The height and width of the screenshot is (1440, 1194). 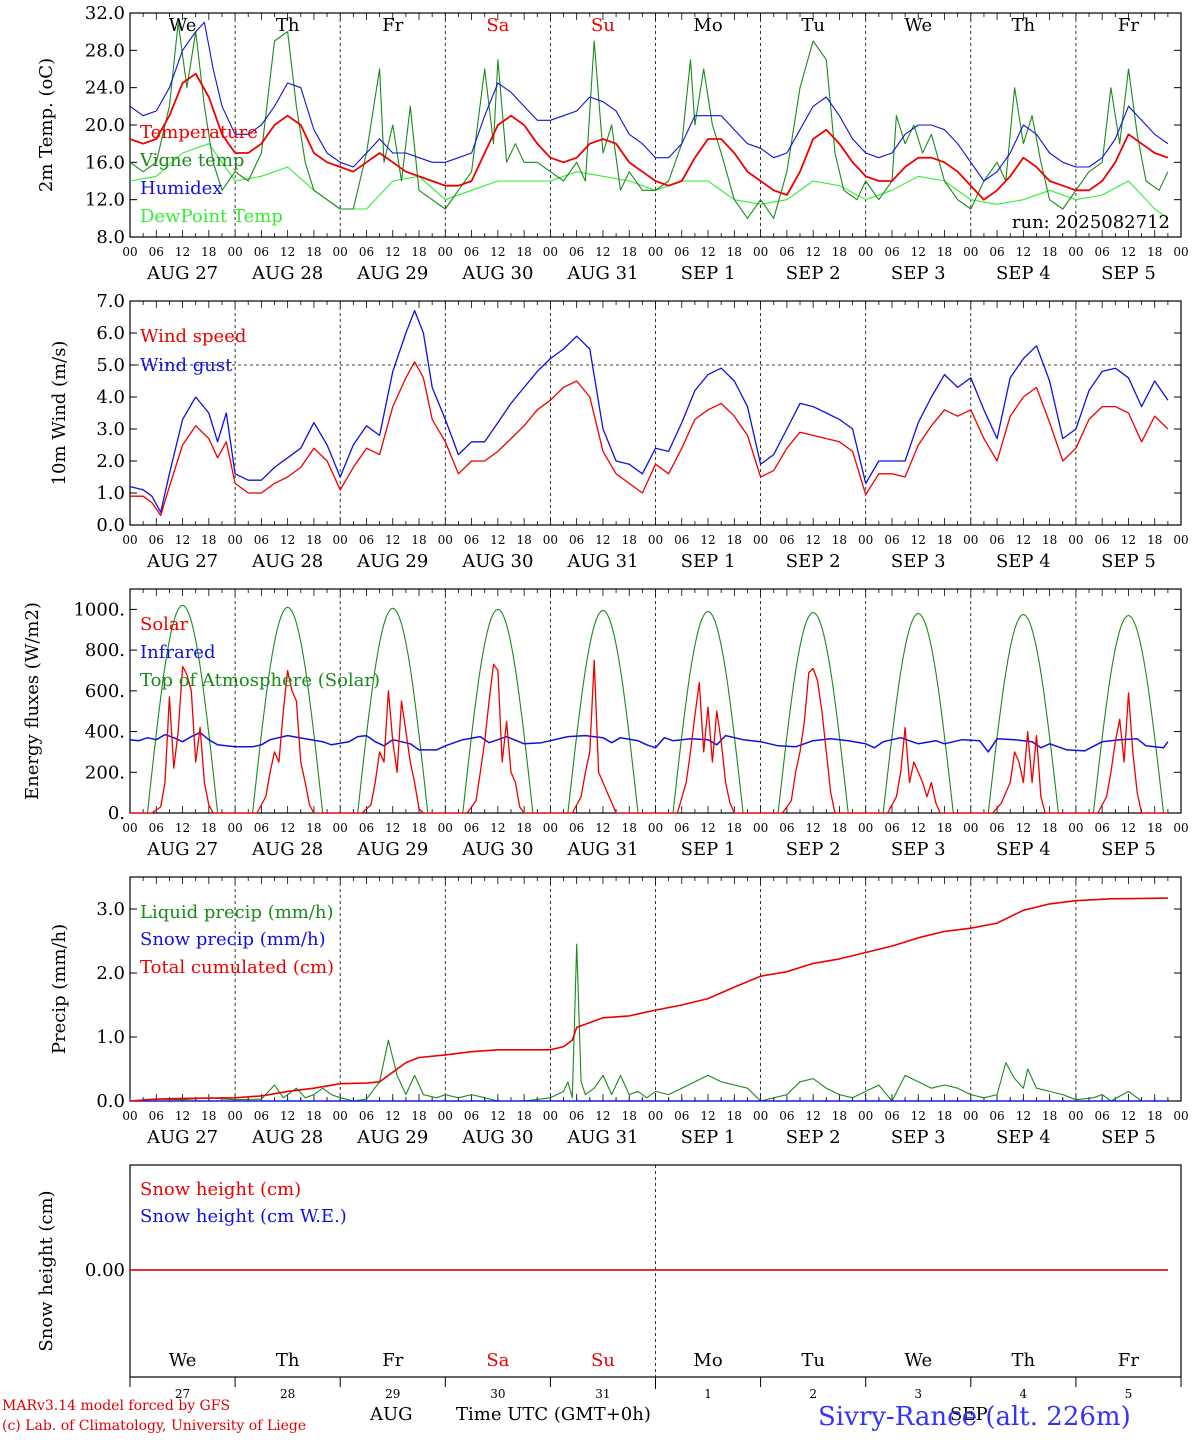 What do you see at coordinates (211, 216) in the screenshot?
I see `legend-dewpoint-temp: DewPoint Temp` at bounding box center [211, 216].